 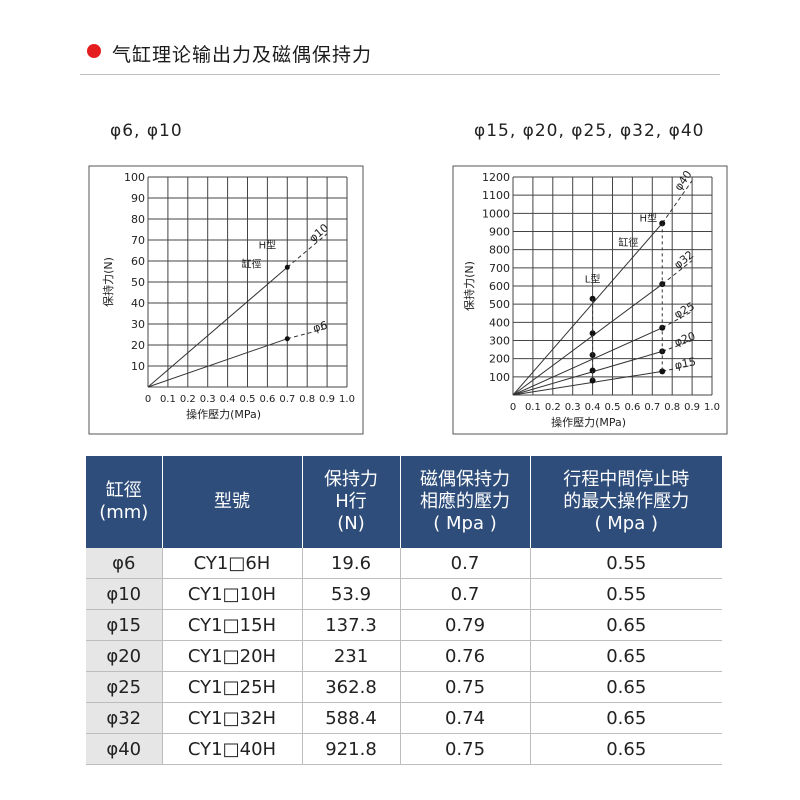 I want to click on table-row: φ10 CY1□10H 53.9 0.7 0.55, so click(x=404, y=594).